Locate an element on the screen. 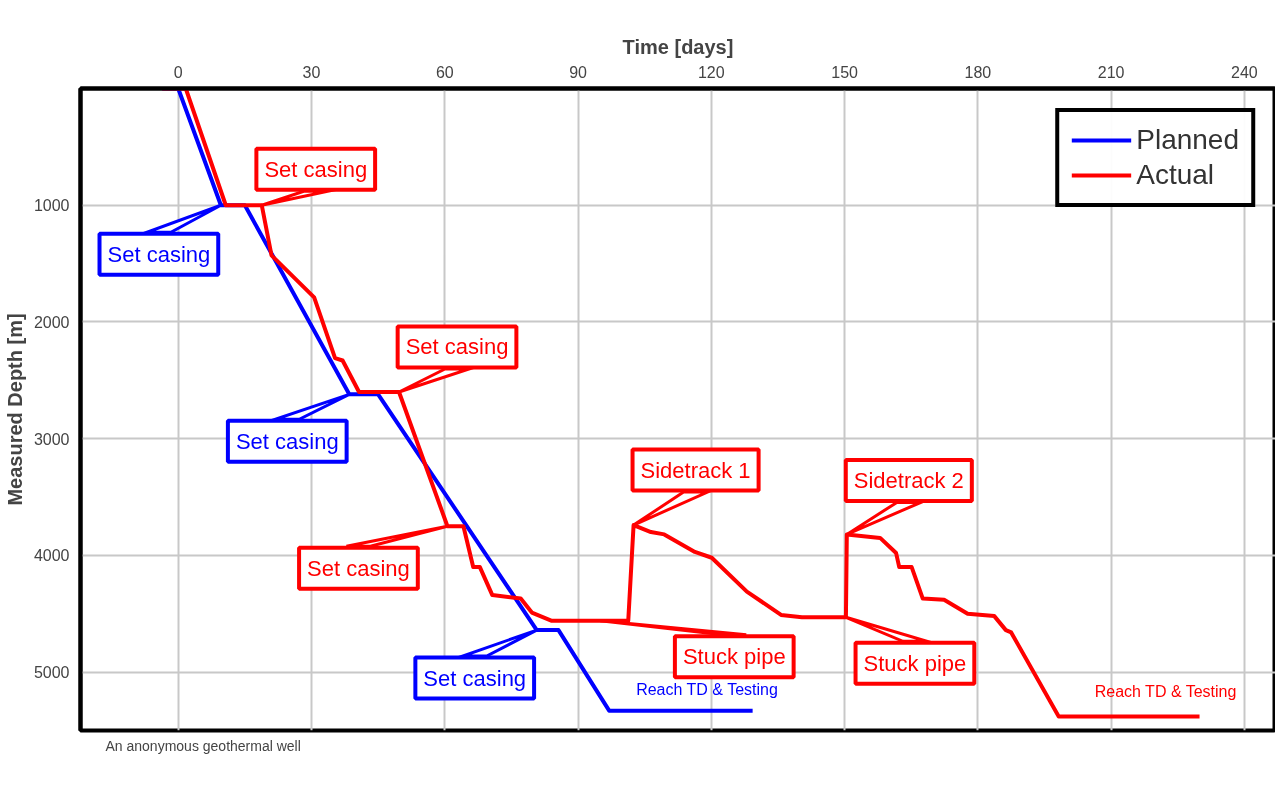  x-tick-label: 90 is located at coordinates (578, 72).